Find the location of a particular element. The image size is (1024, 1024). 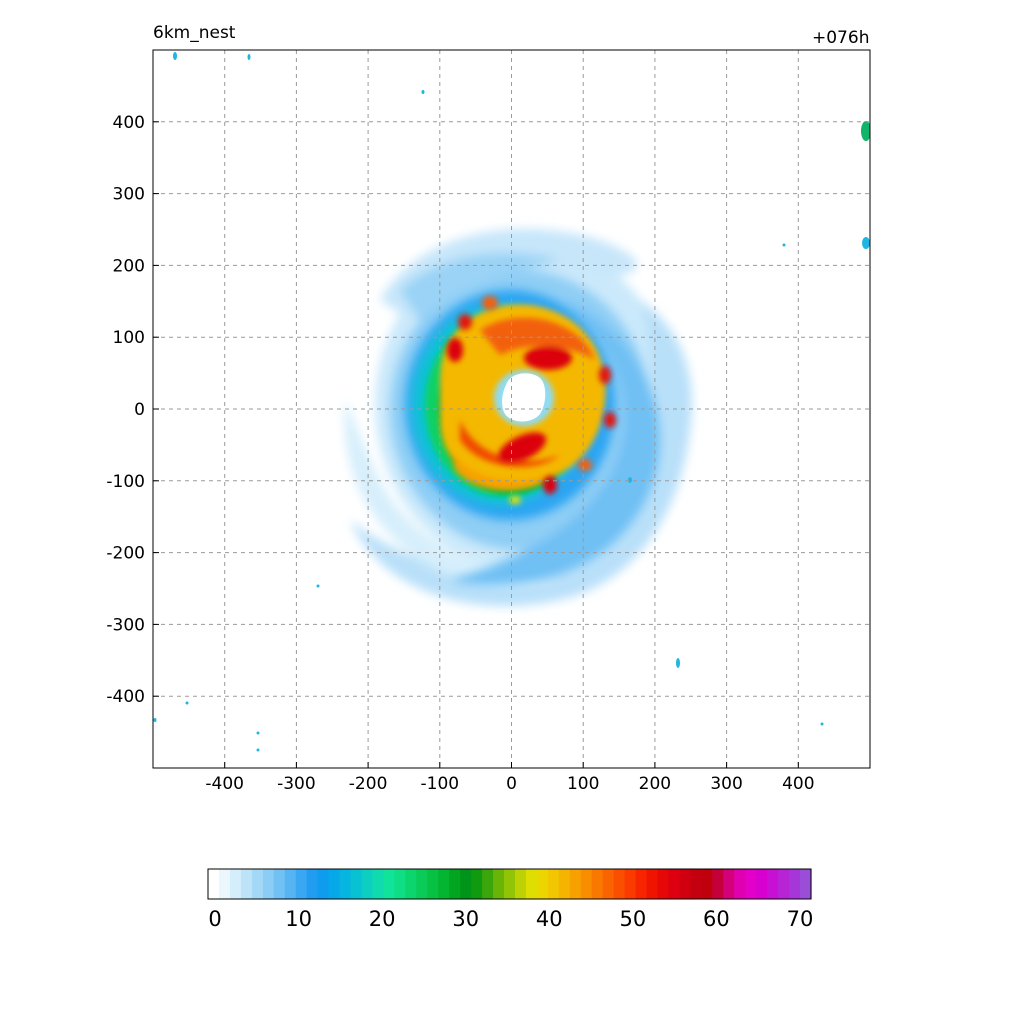

y-tick-label: 100 is located at coordinates (129, 338).